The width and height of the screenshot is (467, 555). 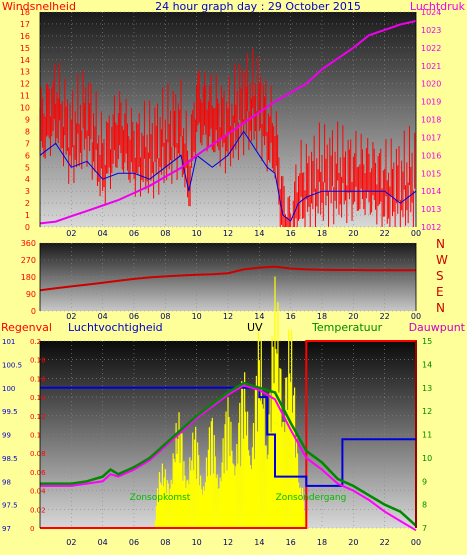 What do you see at coordinates (424, 528) in the screenshot?
I see `temperature-tick-label: 7` at bounding box center [424, 528].